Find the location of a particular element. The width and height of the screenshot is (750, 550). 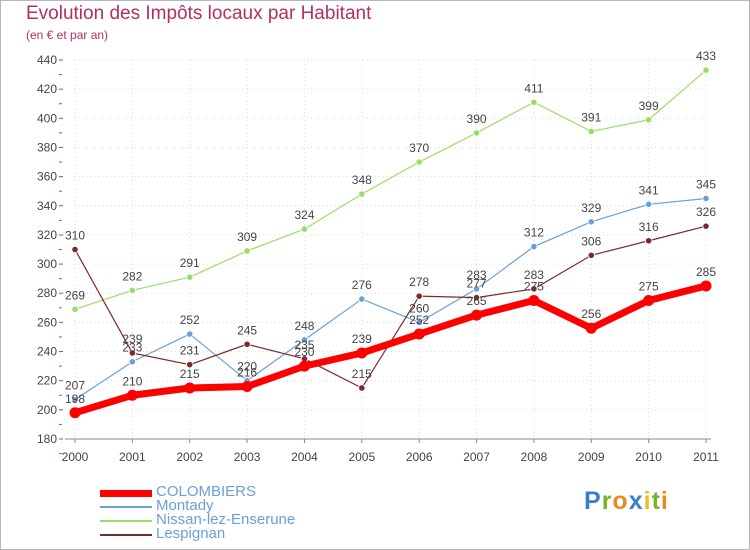

y-tick-label: 320 is located at coordinates (47, 235).